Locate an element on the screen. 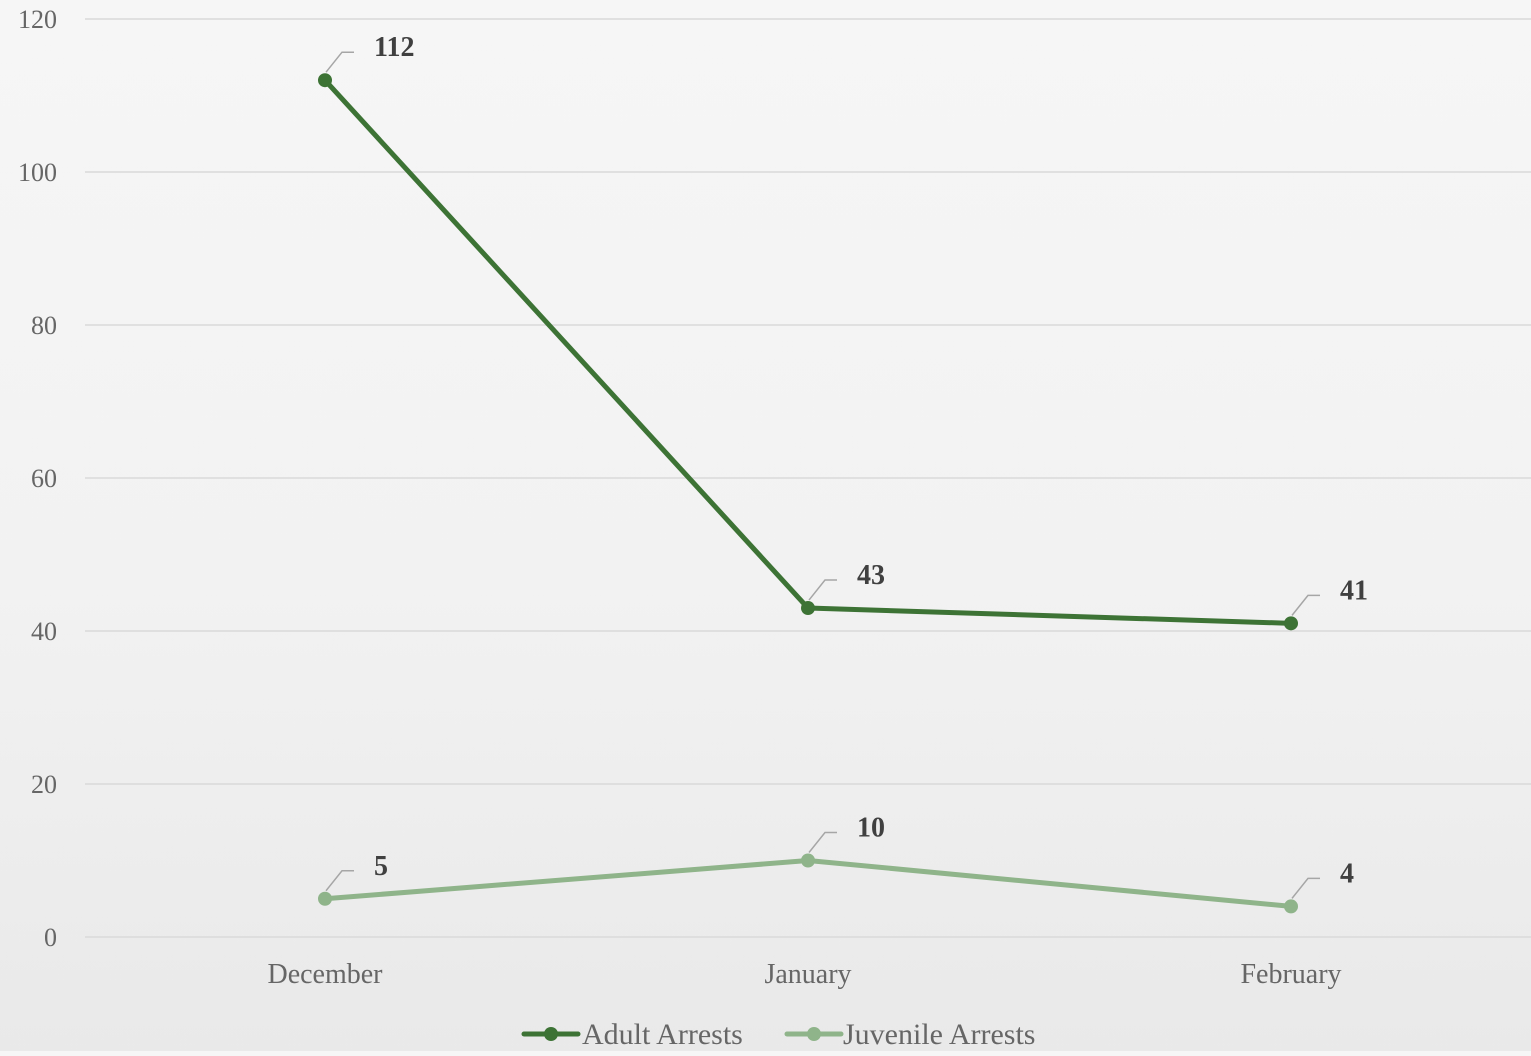 This screenshot has height=1056, width=1531. adult-arrests-data-label-group: 43 is located at coordinates (846, 580).